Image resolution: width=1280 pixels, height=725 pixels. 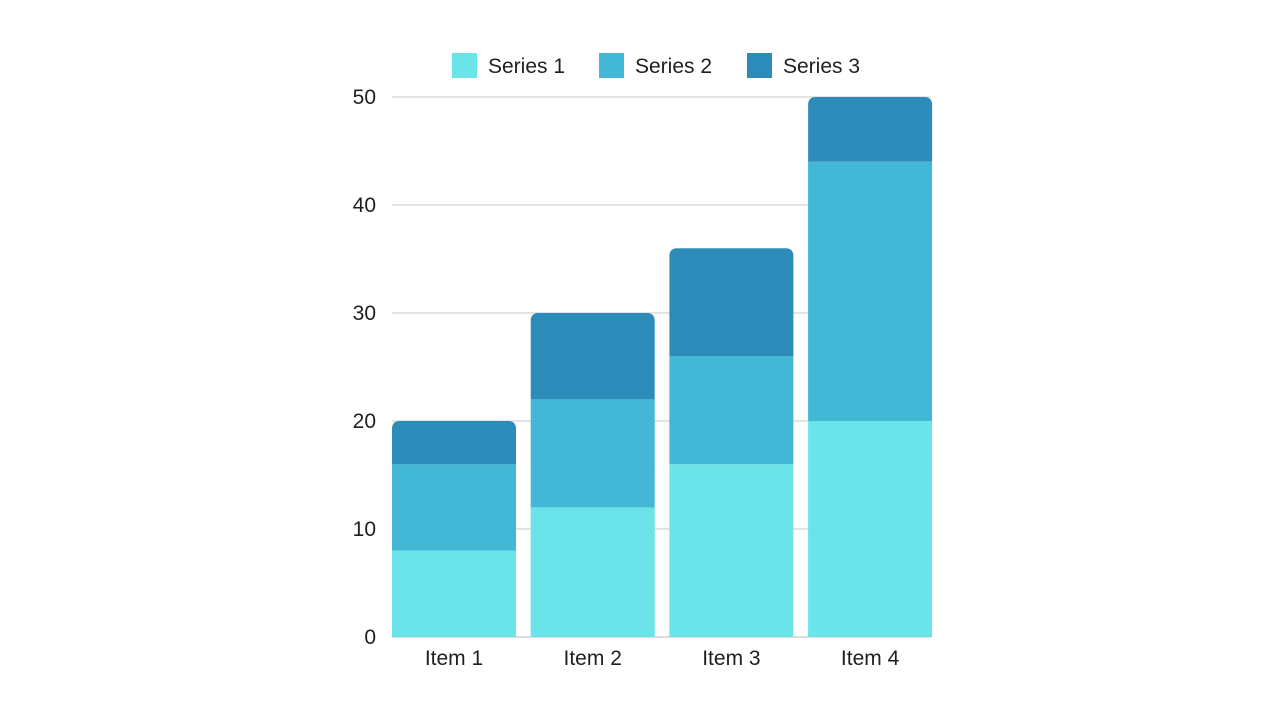 I want to click on legend: Series 1 Series 2 Series 3, so click(x=656, y=65).